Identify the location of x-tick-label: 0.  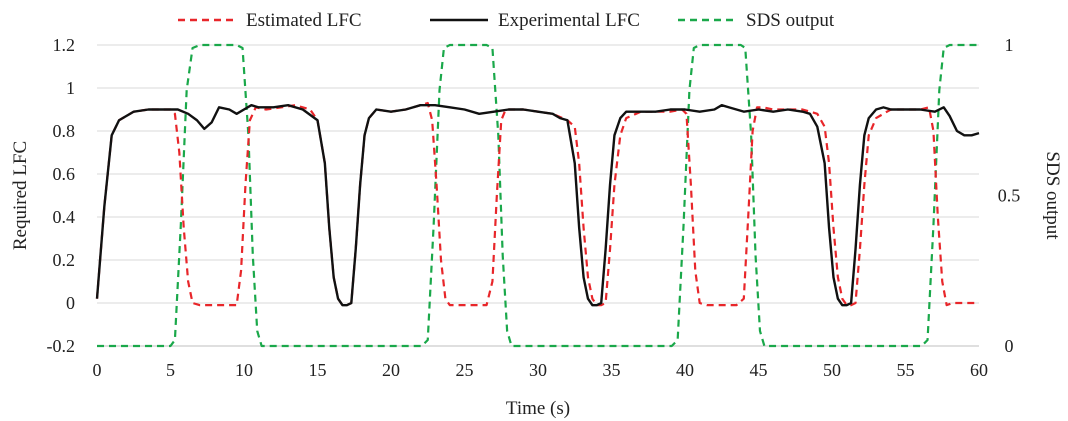
(97, 370).